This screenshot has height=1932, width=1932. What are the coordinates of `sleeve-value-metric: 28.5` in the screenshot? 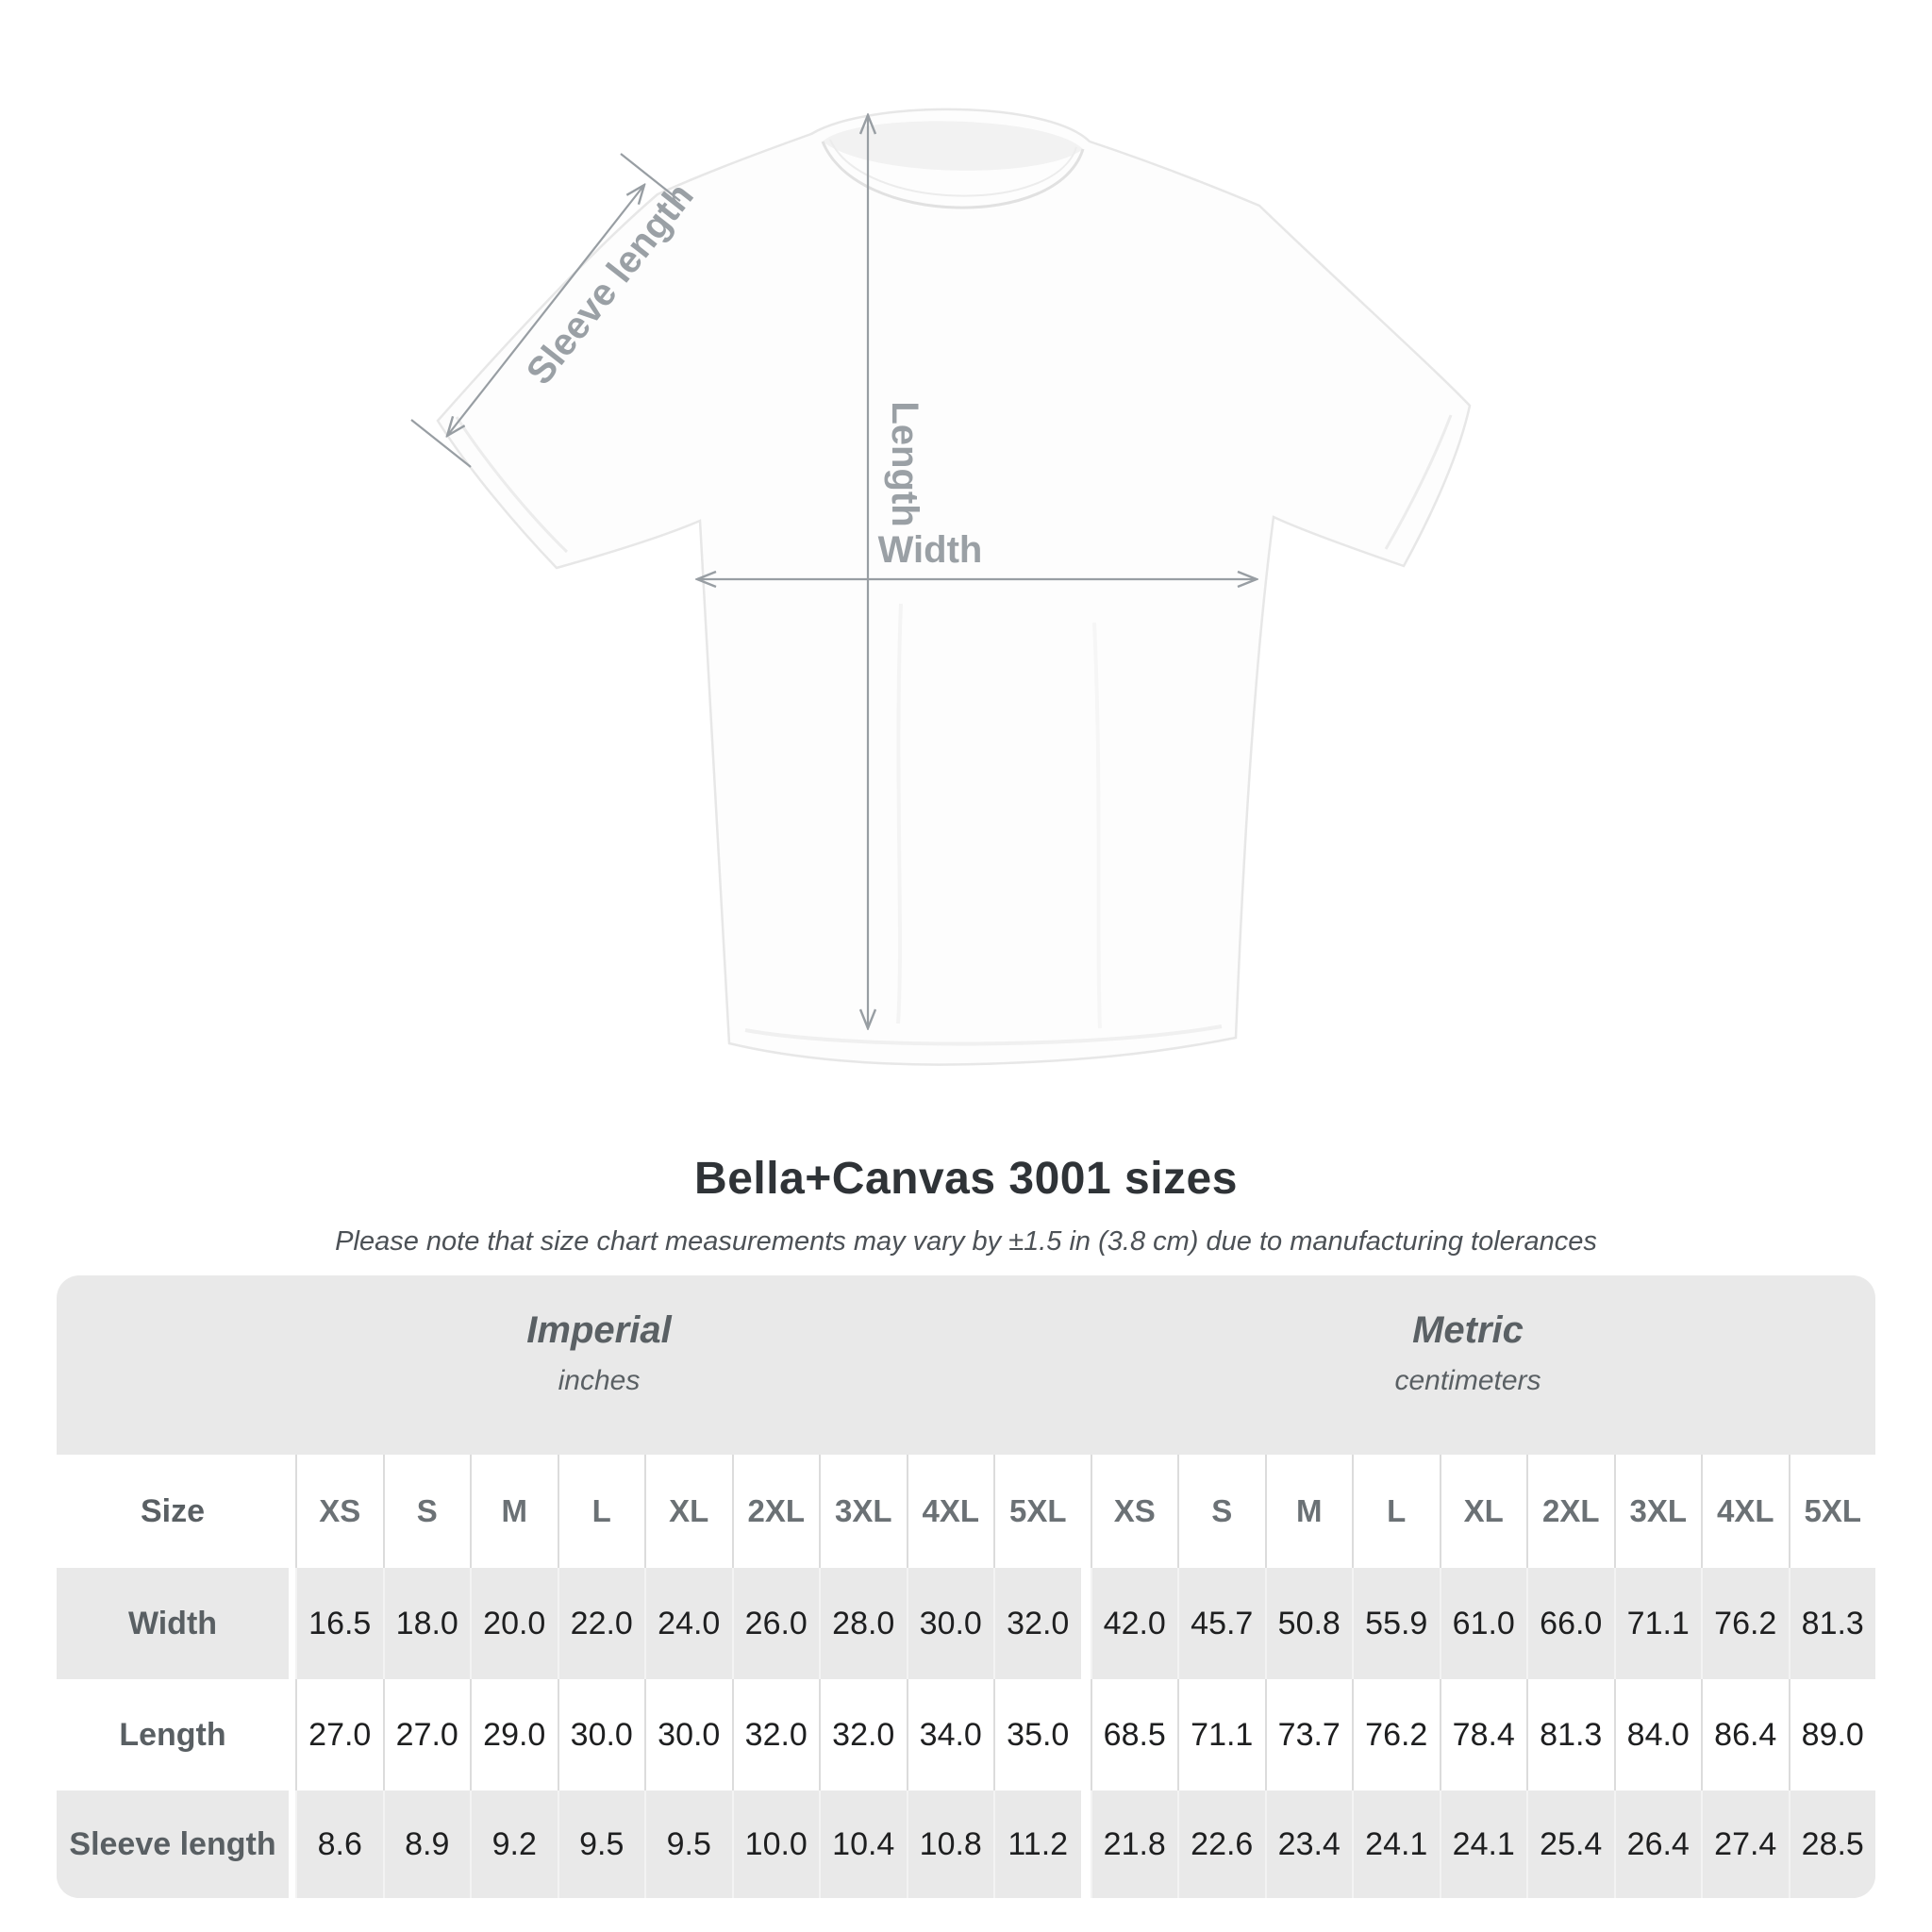 It's located at (1831, 1844).